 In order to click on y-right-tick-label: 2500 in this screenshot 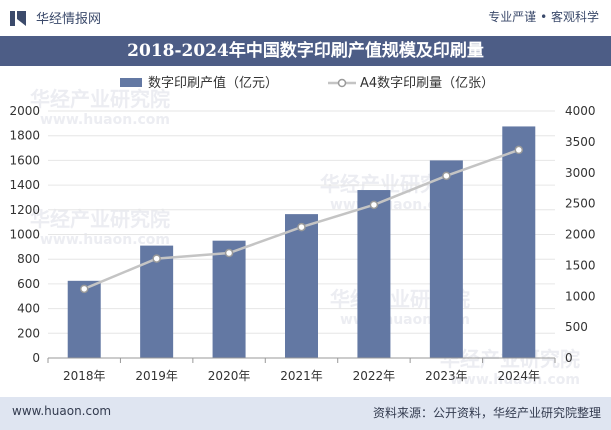, I will do `click(580, 204)`.